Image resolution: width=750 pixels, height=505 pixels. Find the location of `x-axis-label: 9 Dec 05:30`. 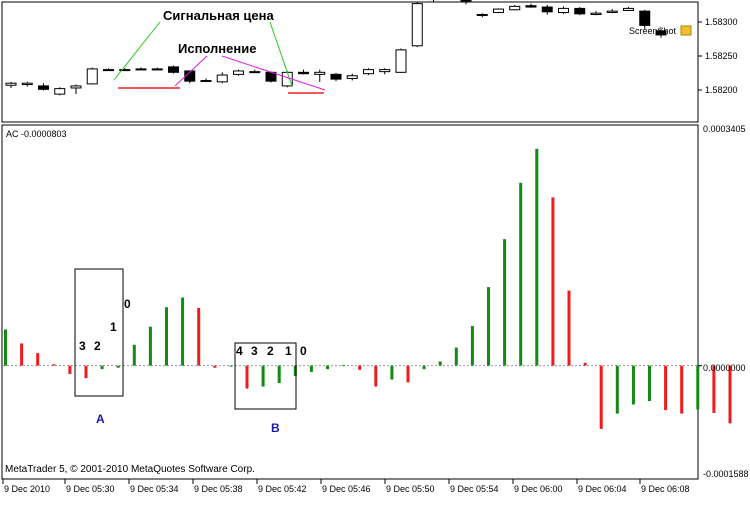

x-axis-label: 9 Dec 05:30 is located at coordinates (90, 489).